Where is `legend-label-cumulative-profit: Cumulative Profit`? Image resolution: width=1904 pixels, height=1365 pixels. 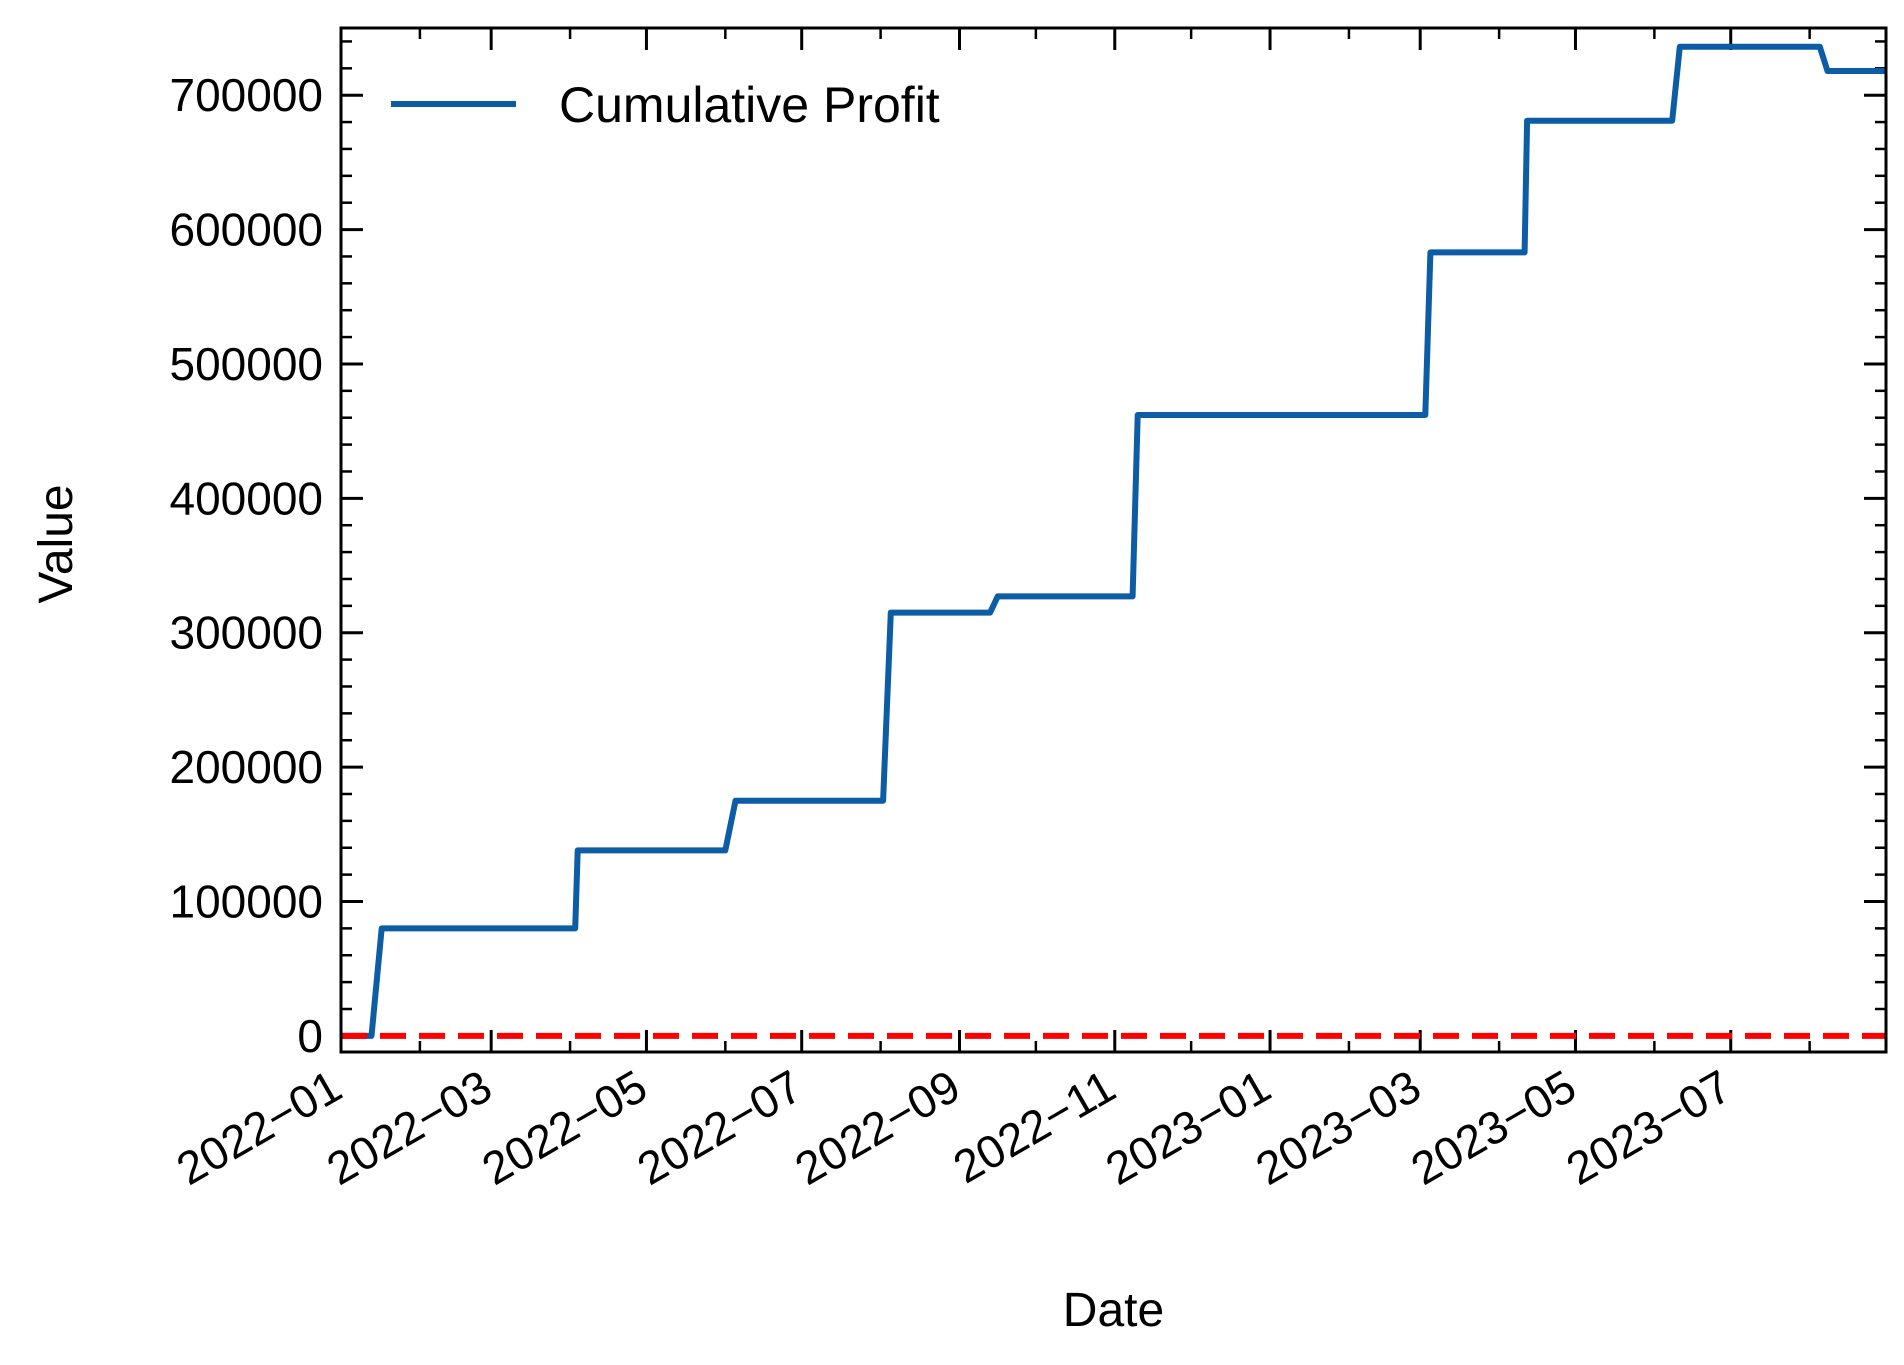
legend-label-cumulative-profit: Cumulative Profit is located at coordinates (749, 105).